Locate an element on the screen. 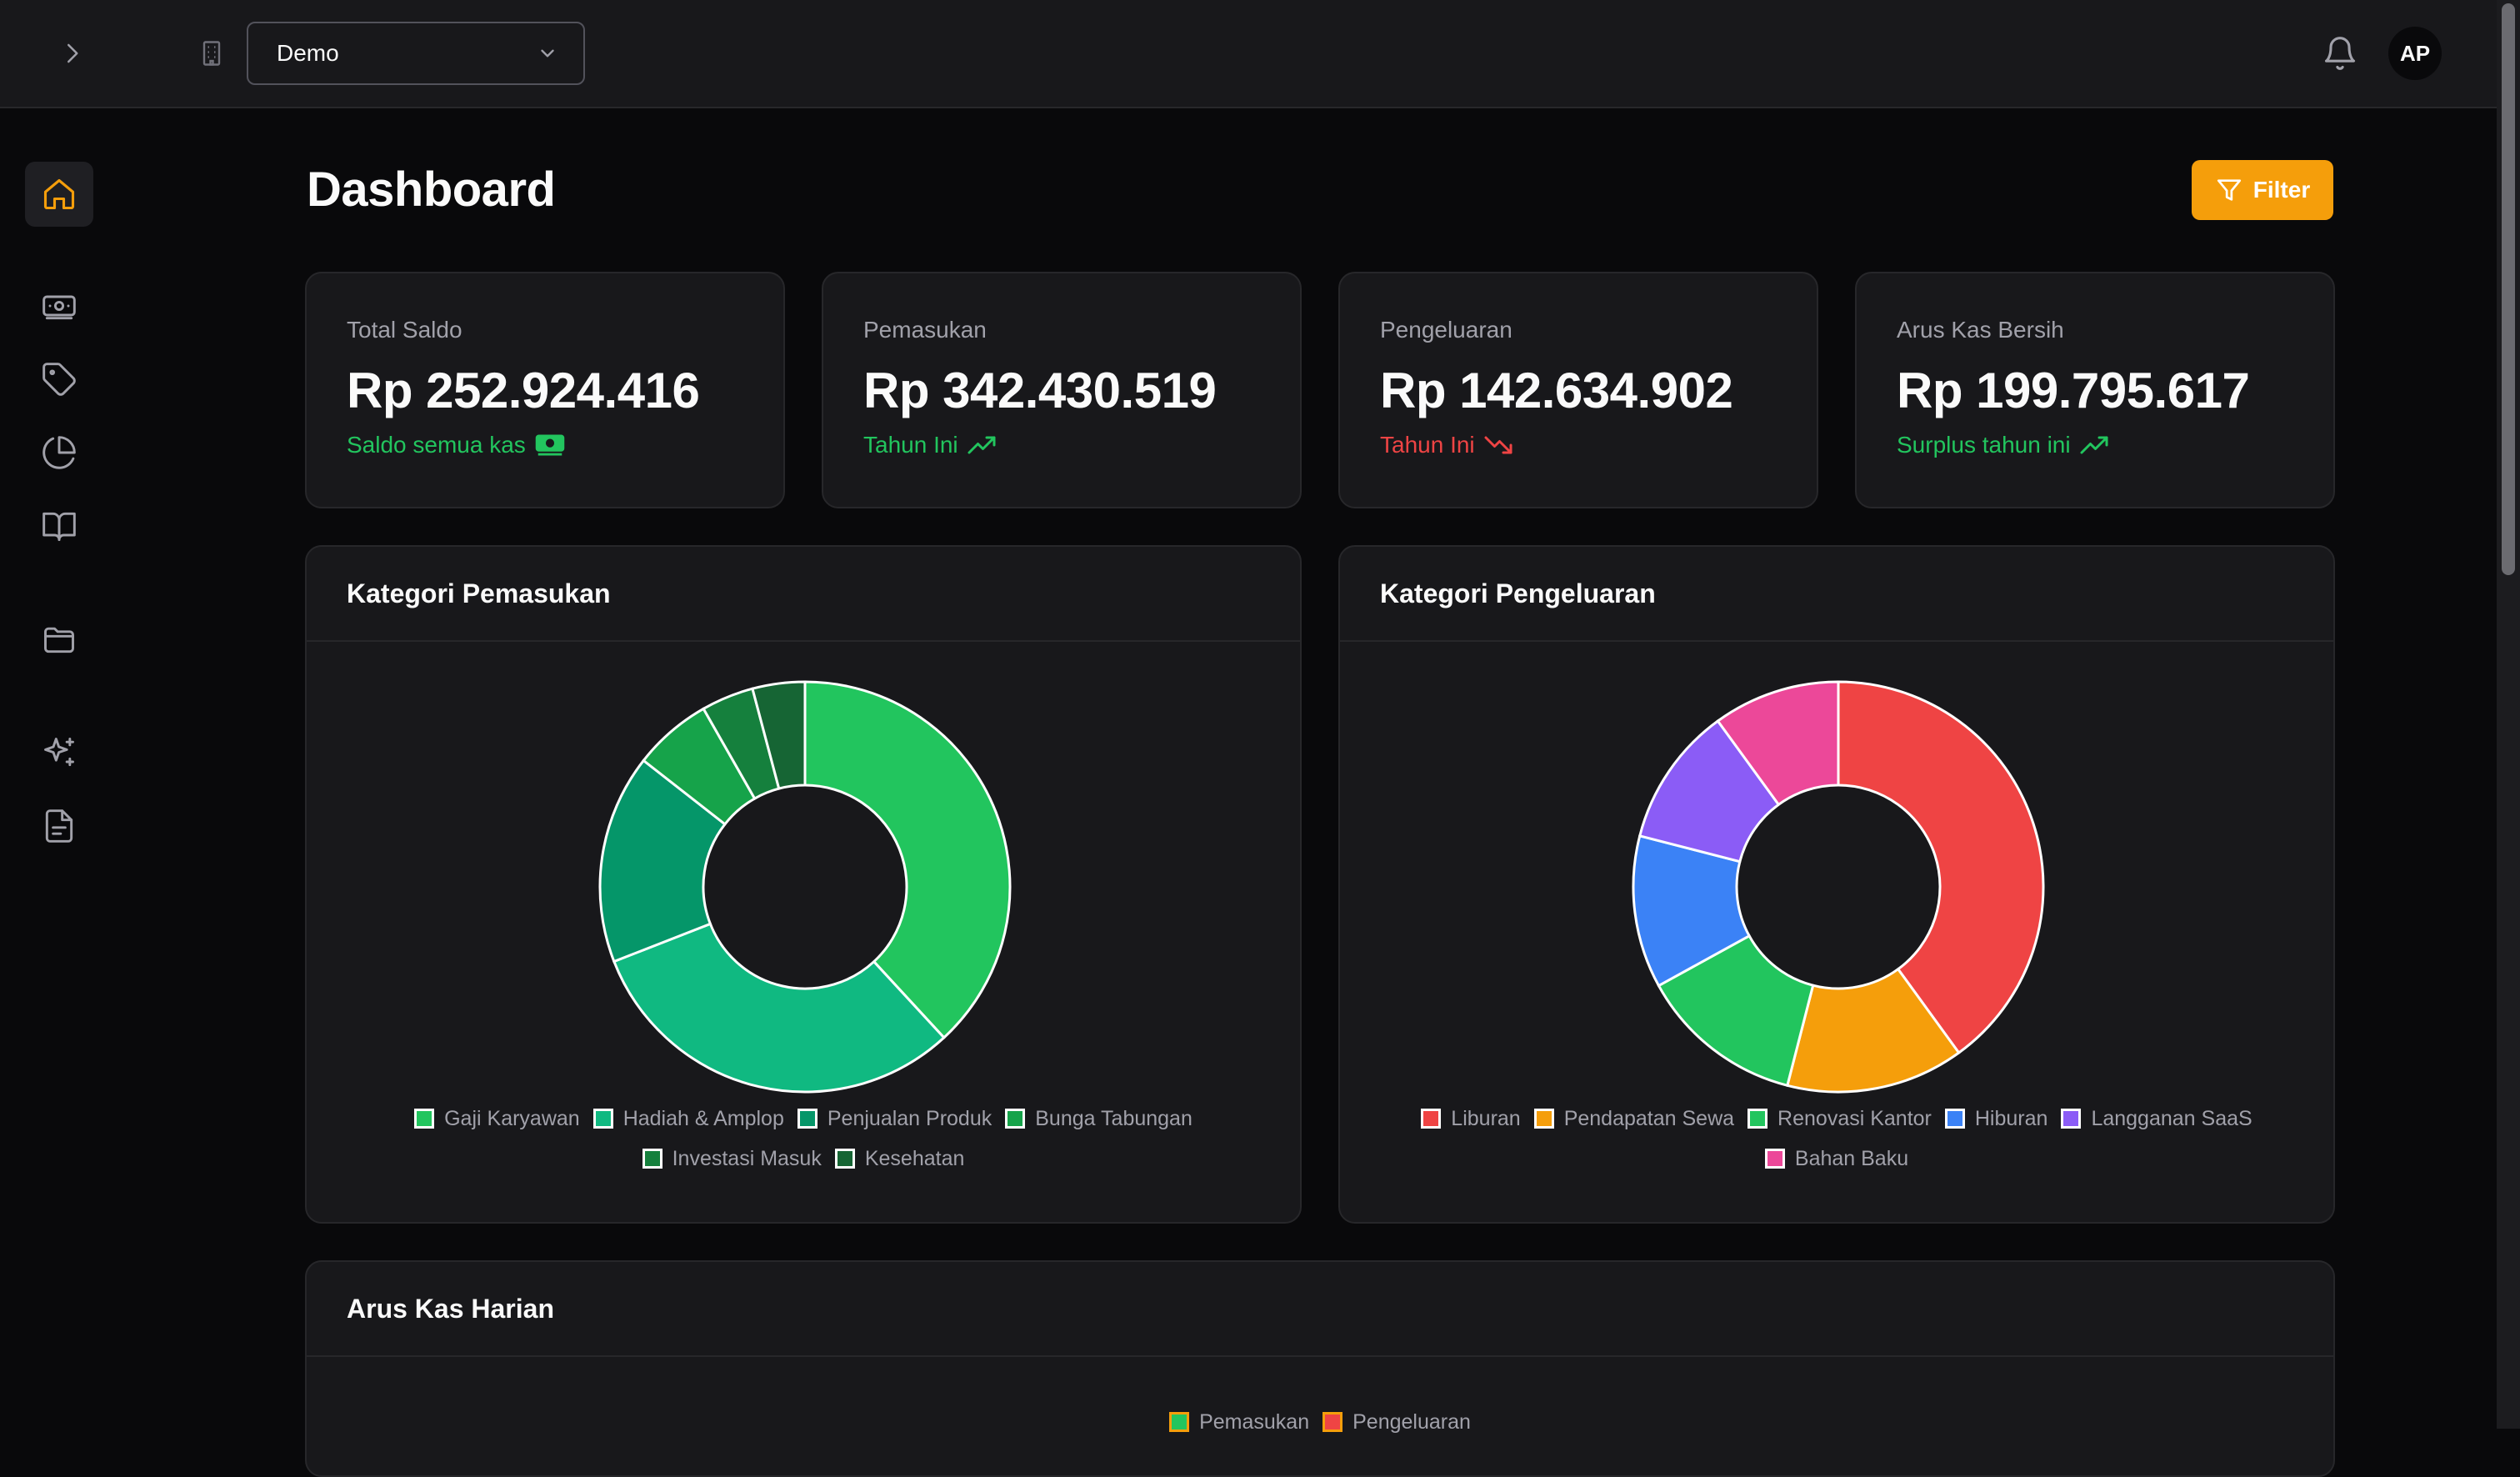 This screenshot has height=1477, width=2520. filter-icon is located at coordinates (2229, 190).